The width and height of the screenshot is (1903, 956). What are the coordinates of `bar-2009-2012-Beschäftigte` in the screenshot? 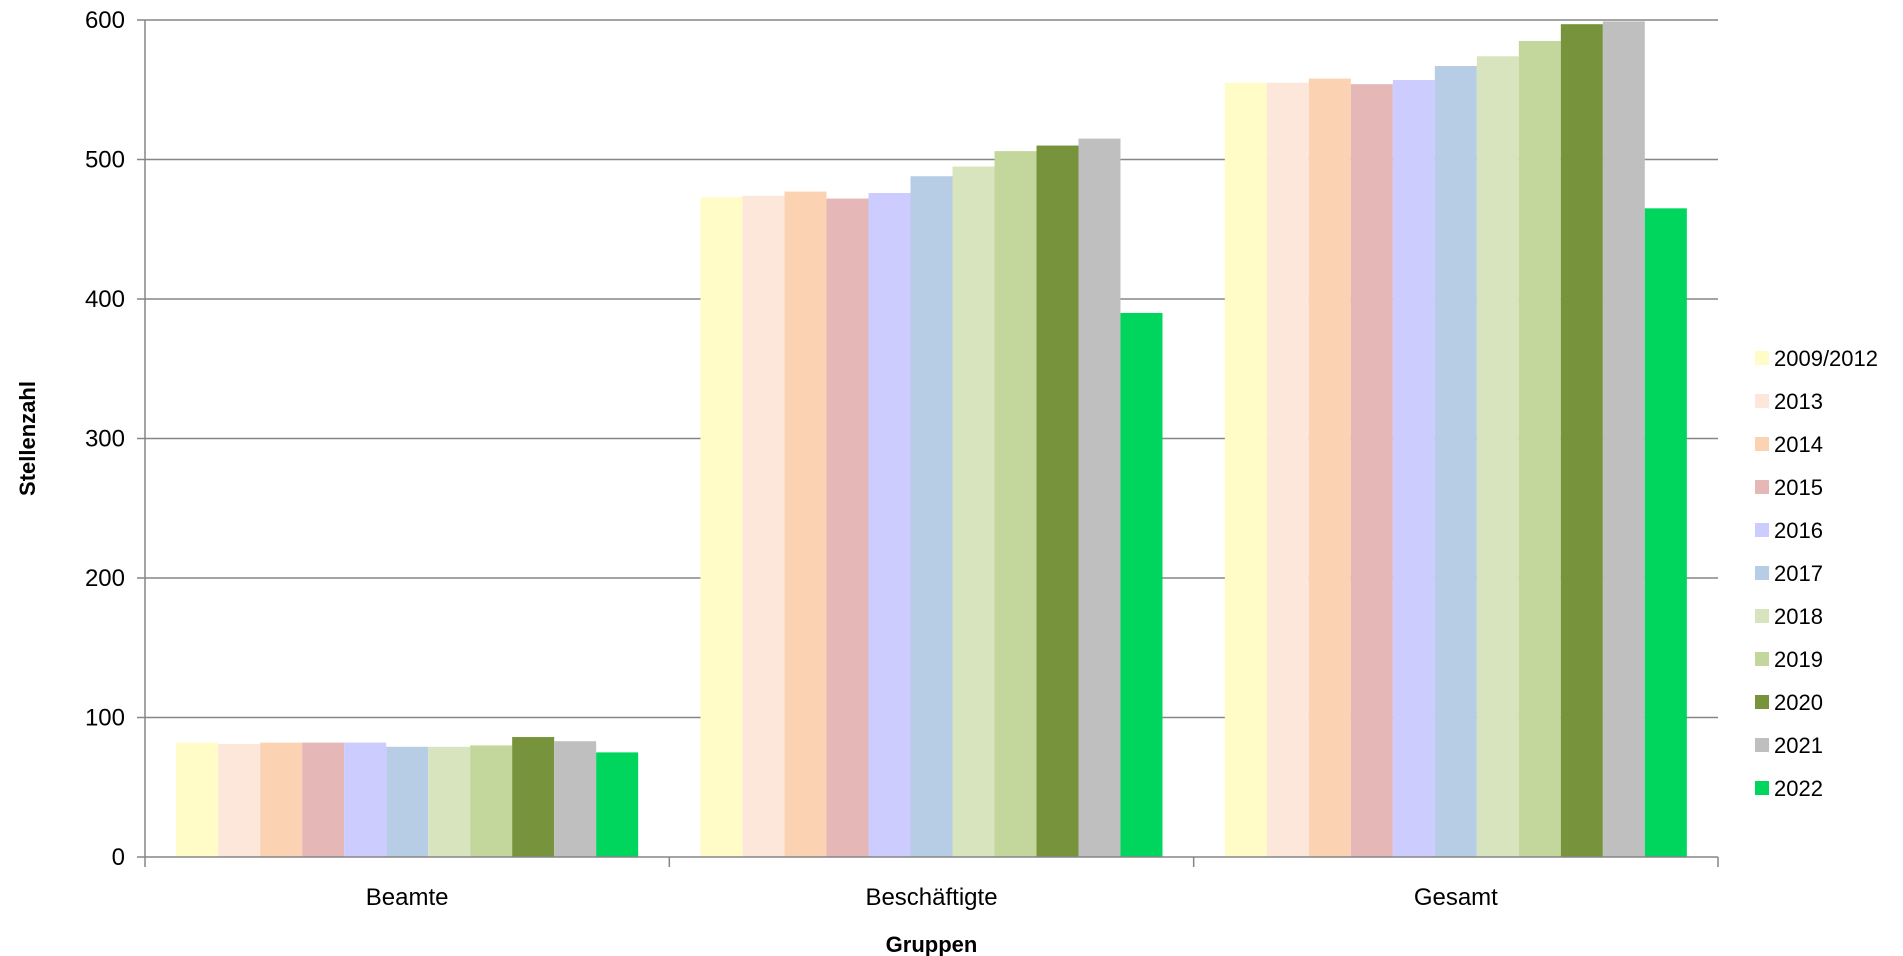 It's located at (721, 527).